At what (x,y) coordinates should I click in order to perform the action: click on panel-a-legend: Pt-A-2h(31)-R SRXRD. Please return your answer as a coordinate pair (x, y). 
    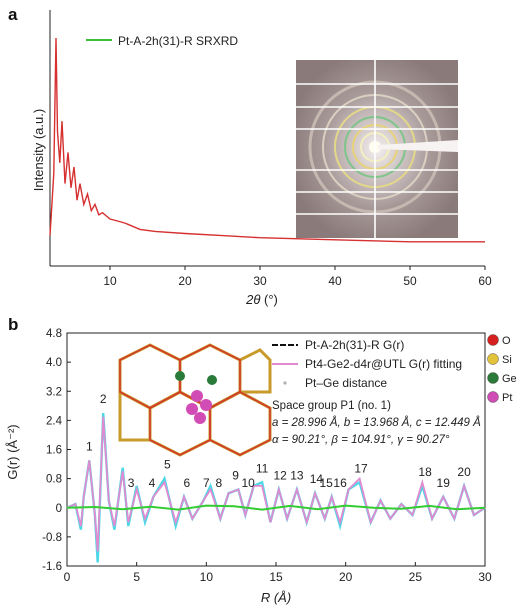
    Looking at the image, I should click on (162, 41).